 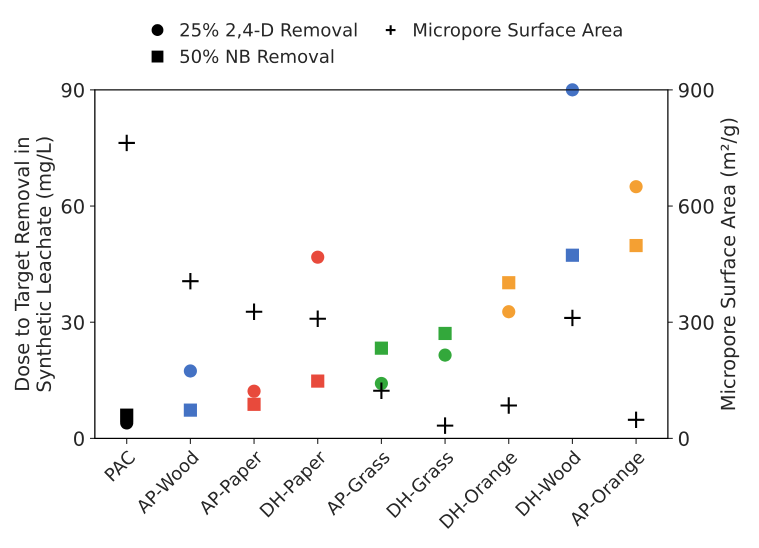 What do you see at coordinates (73, 322) in the screenshot?
I see `y-tick-label: 30` at bounding box center [73, 322].